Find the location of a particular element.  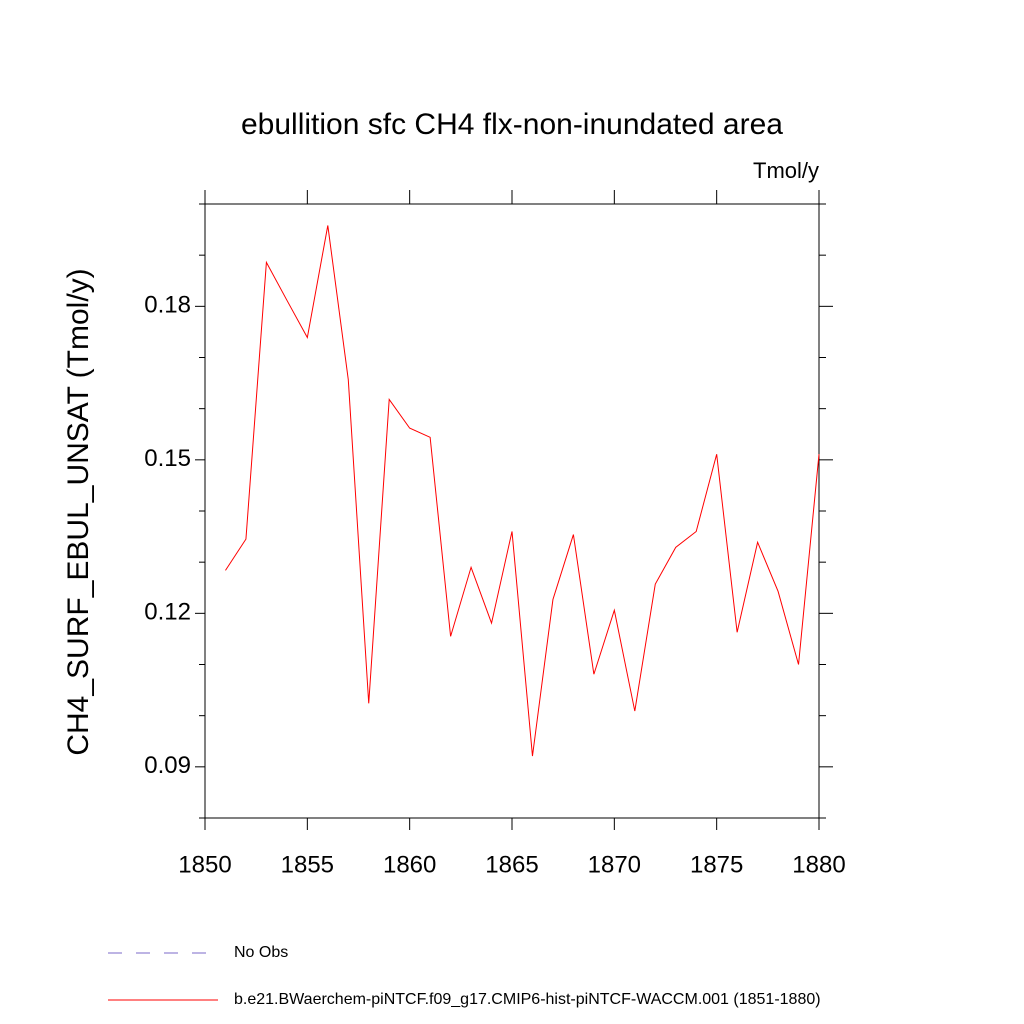

x-tick-label: 1880 is located at coordinates (818, 864).